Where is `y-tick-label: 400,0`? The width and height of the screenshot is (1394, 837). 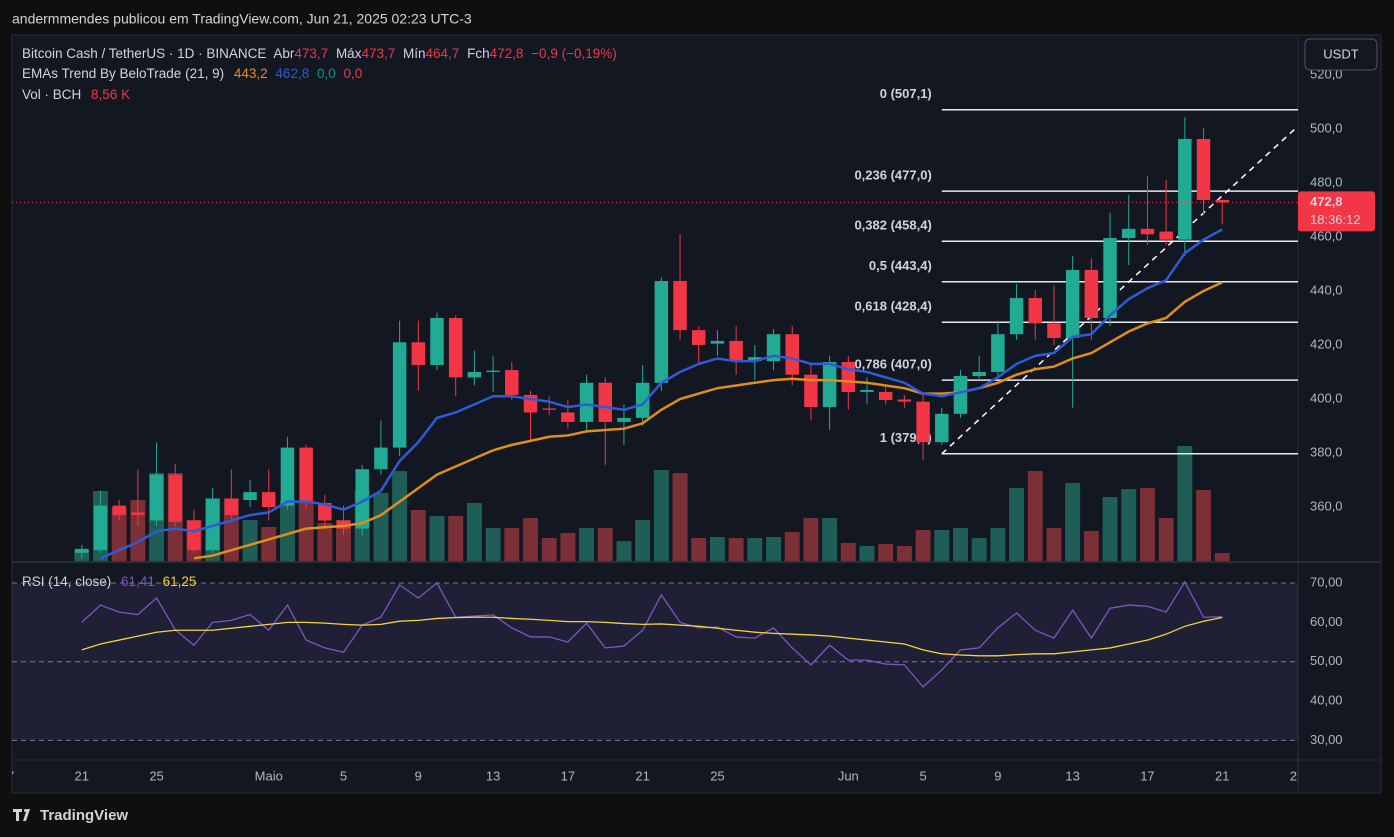 y-tick-label: 400,0 is located at coordinates (1326, 397).